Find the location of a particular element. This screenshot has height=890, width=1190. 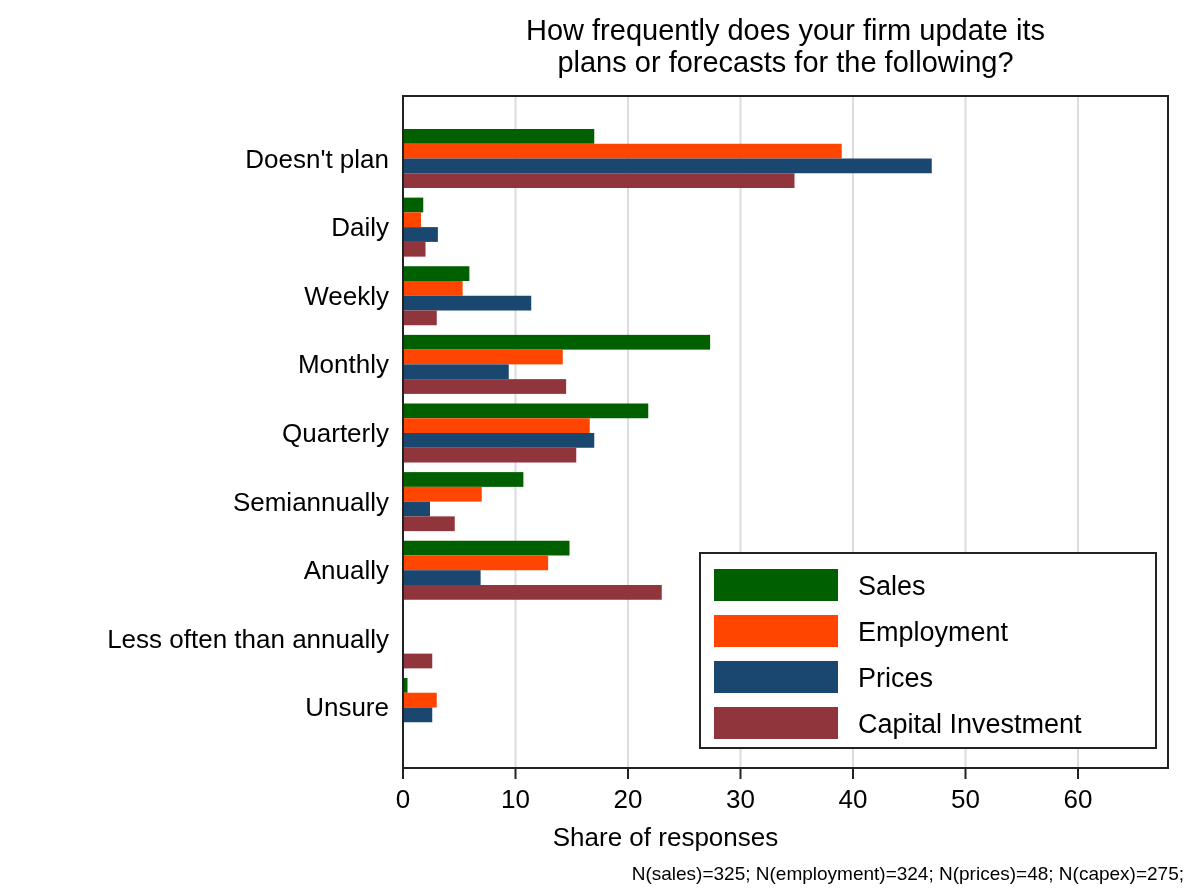

y-tick-label: Unsure is located at coordinates (347, 707).